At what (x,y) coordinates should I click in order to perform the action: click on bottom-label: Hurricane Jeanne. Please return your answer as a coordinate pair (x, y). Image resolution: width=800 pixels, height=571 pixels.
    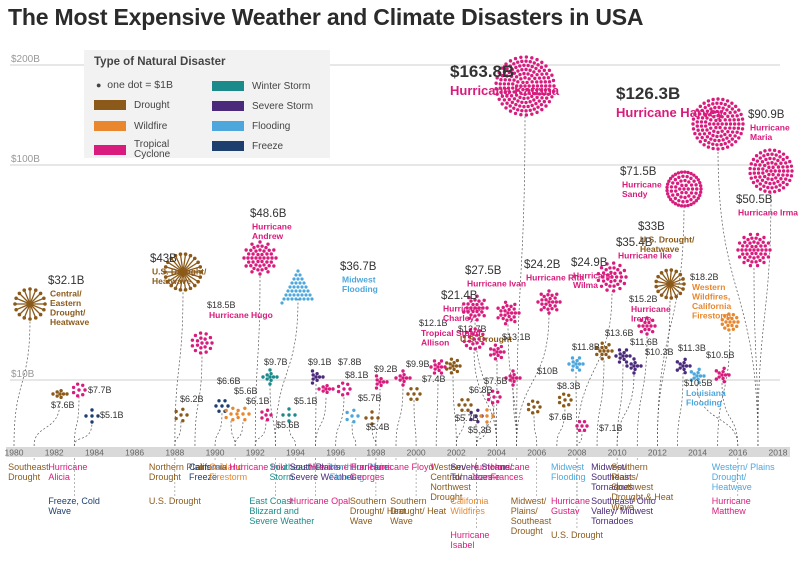
    Looking at the image, I should click on (490, 472).